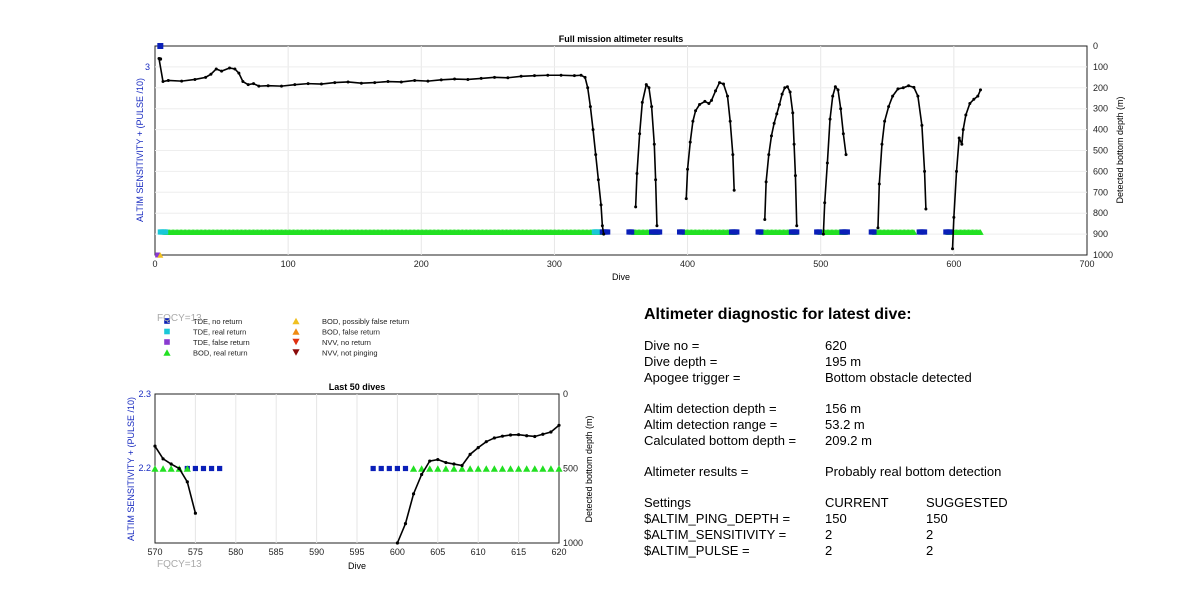 The width and height of the screenshot is (1200, 611). Describe the element at coordinates (397, 552) in the screenshot. I see `detail-x-tick: 600` at that location.